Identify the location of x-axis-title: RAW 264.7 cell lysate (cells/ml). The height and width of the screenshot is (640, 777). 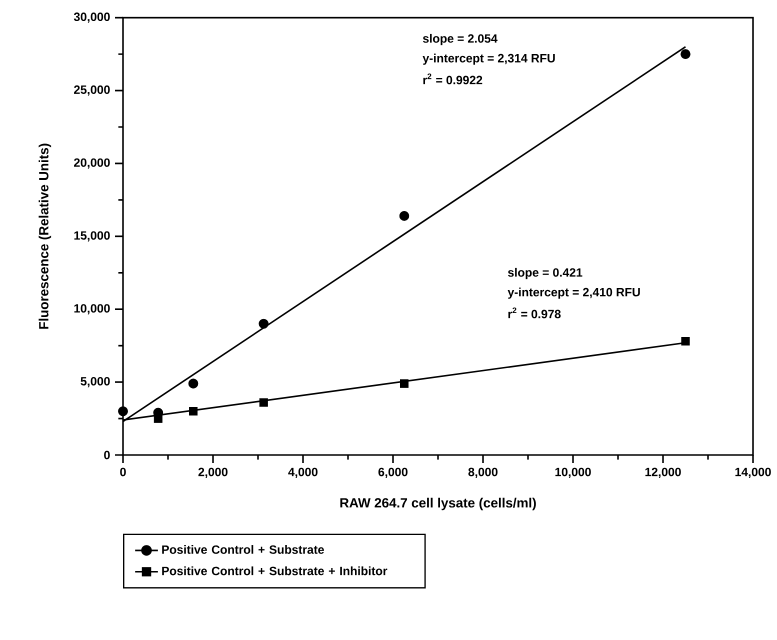
(438, 504).